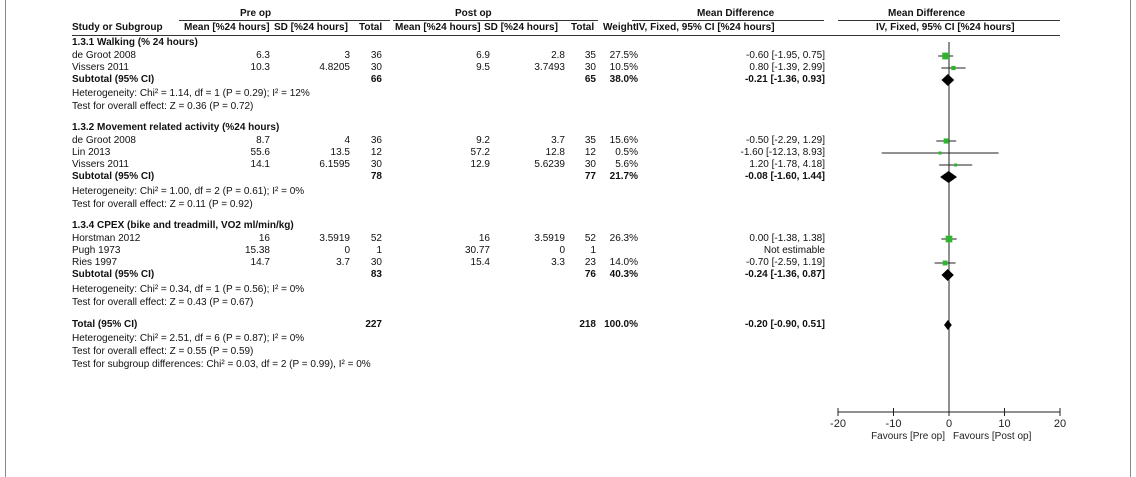 This screenshot has height=477, width=1136. I want to click on favours-left-label: Favours [Pre op], so click(908, 436).